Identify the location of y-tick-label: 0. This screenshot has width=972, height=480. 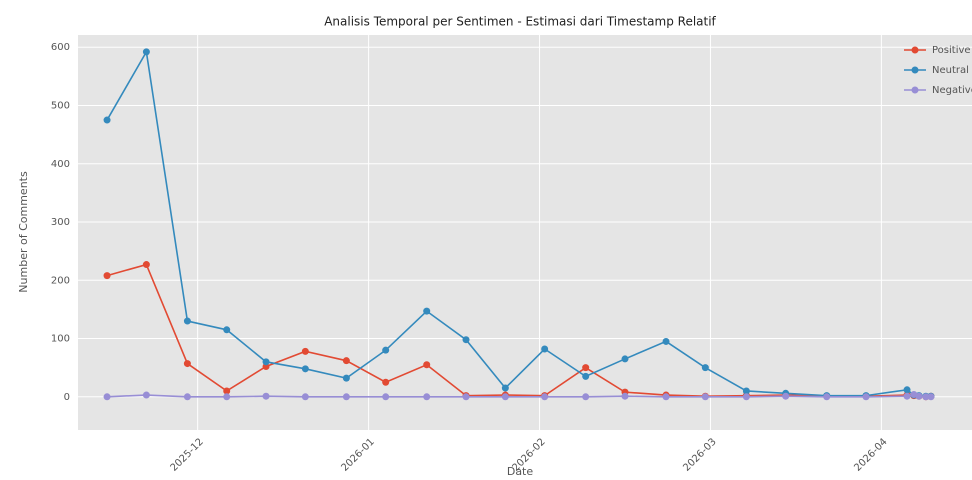
(67, 397).